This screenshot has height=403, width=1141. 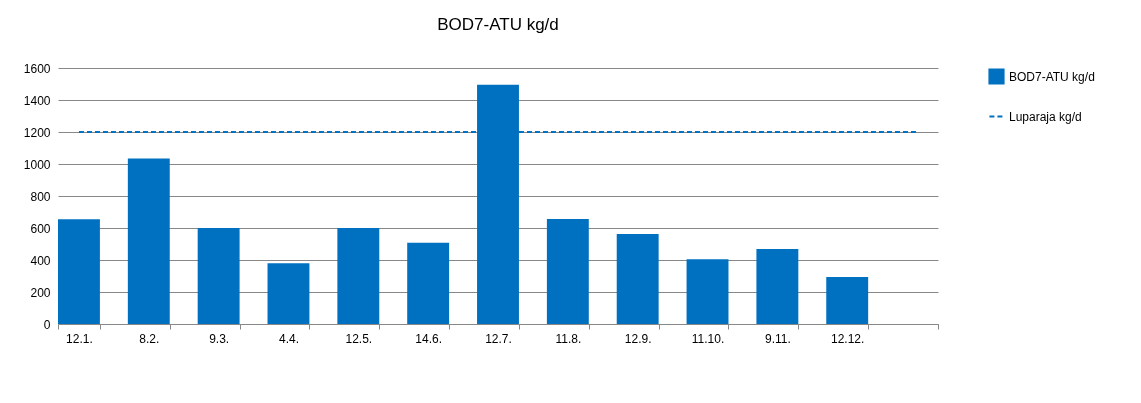 What do you see at coordinates (47, 324) in the screenshot?
I see `y-tick-label: 0` at bounding box center [47, 324].